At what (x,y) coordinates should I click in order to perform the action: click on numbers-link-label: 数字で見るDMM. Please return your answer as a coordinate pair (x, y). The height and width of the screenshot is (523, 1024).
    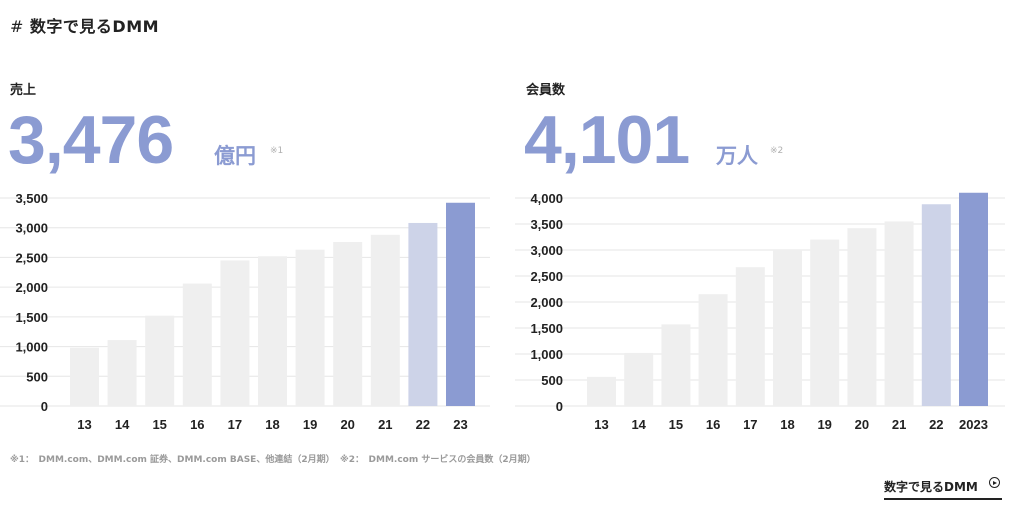
    Looking at the image, I should click on (931, 487).